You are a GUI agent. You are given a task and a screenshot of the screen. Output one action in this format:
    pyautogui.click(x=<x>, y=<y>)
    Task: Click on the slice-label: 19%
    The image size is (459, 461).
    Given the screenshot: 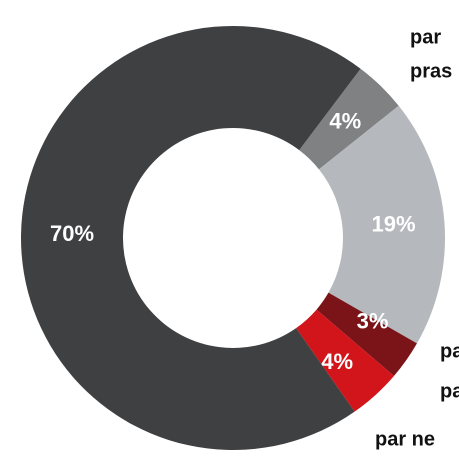 What is the action you would take?
    pyautogui.click(x=394, y=223)
    